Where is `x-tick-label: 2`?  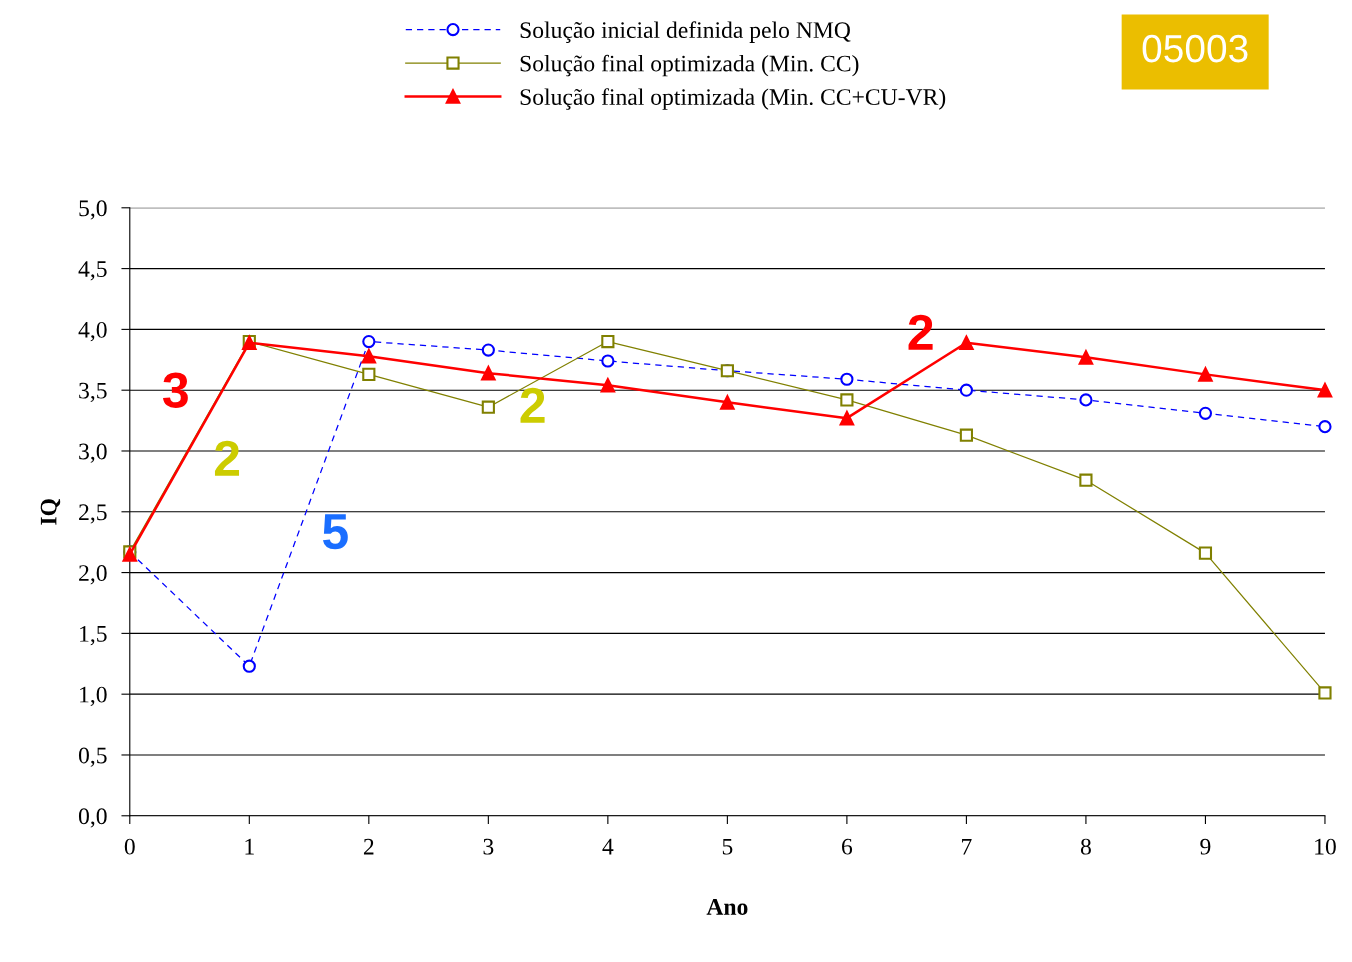
x-tick-label: 2 is located at coordinates (368, 846).